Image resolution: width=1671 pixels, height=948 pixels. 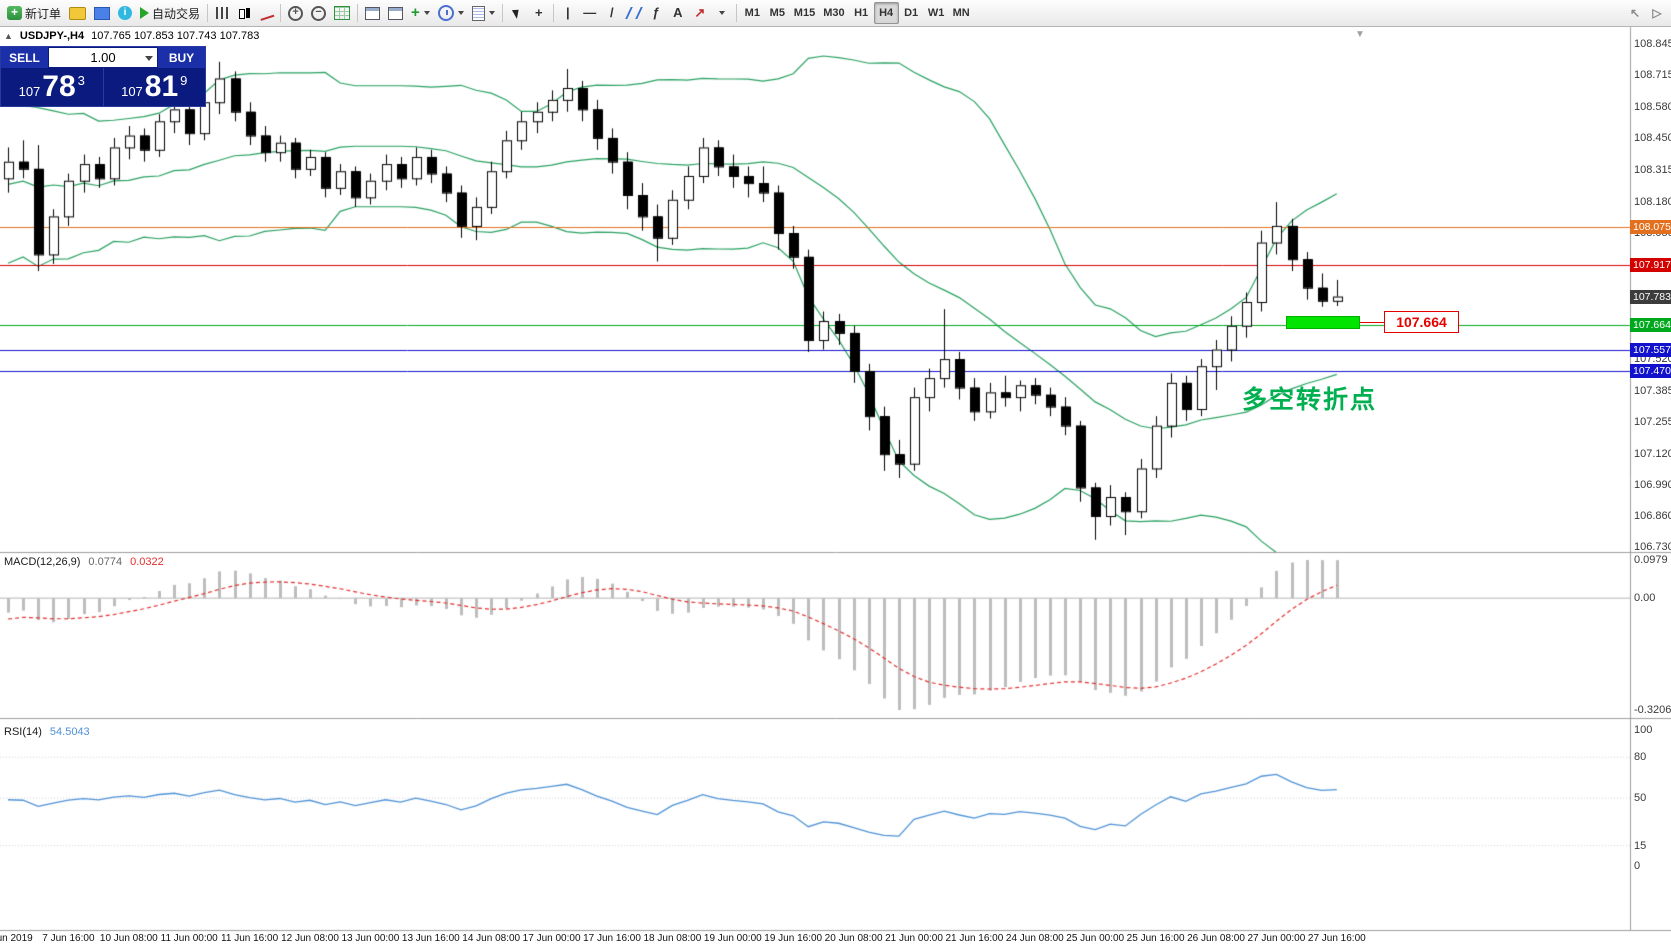 What do you see at coordinates (244, 13) in the screenshot?
I see `candlestick-chart-button` at bounding box center [244, 13].